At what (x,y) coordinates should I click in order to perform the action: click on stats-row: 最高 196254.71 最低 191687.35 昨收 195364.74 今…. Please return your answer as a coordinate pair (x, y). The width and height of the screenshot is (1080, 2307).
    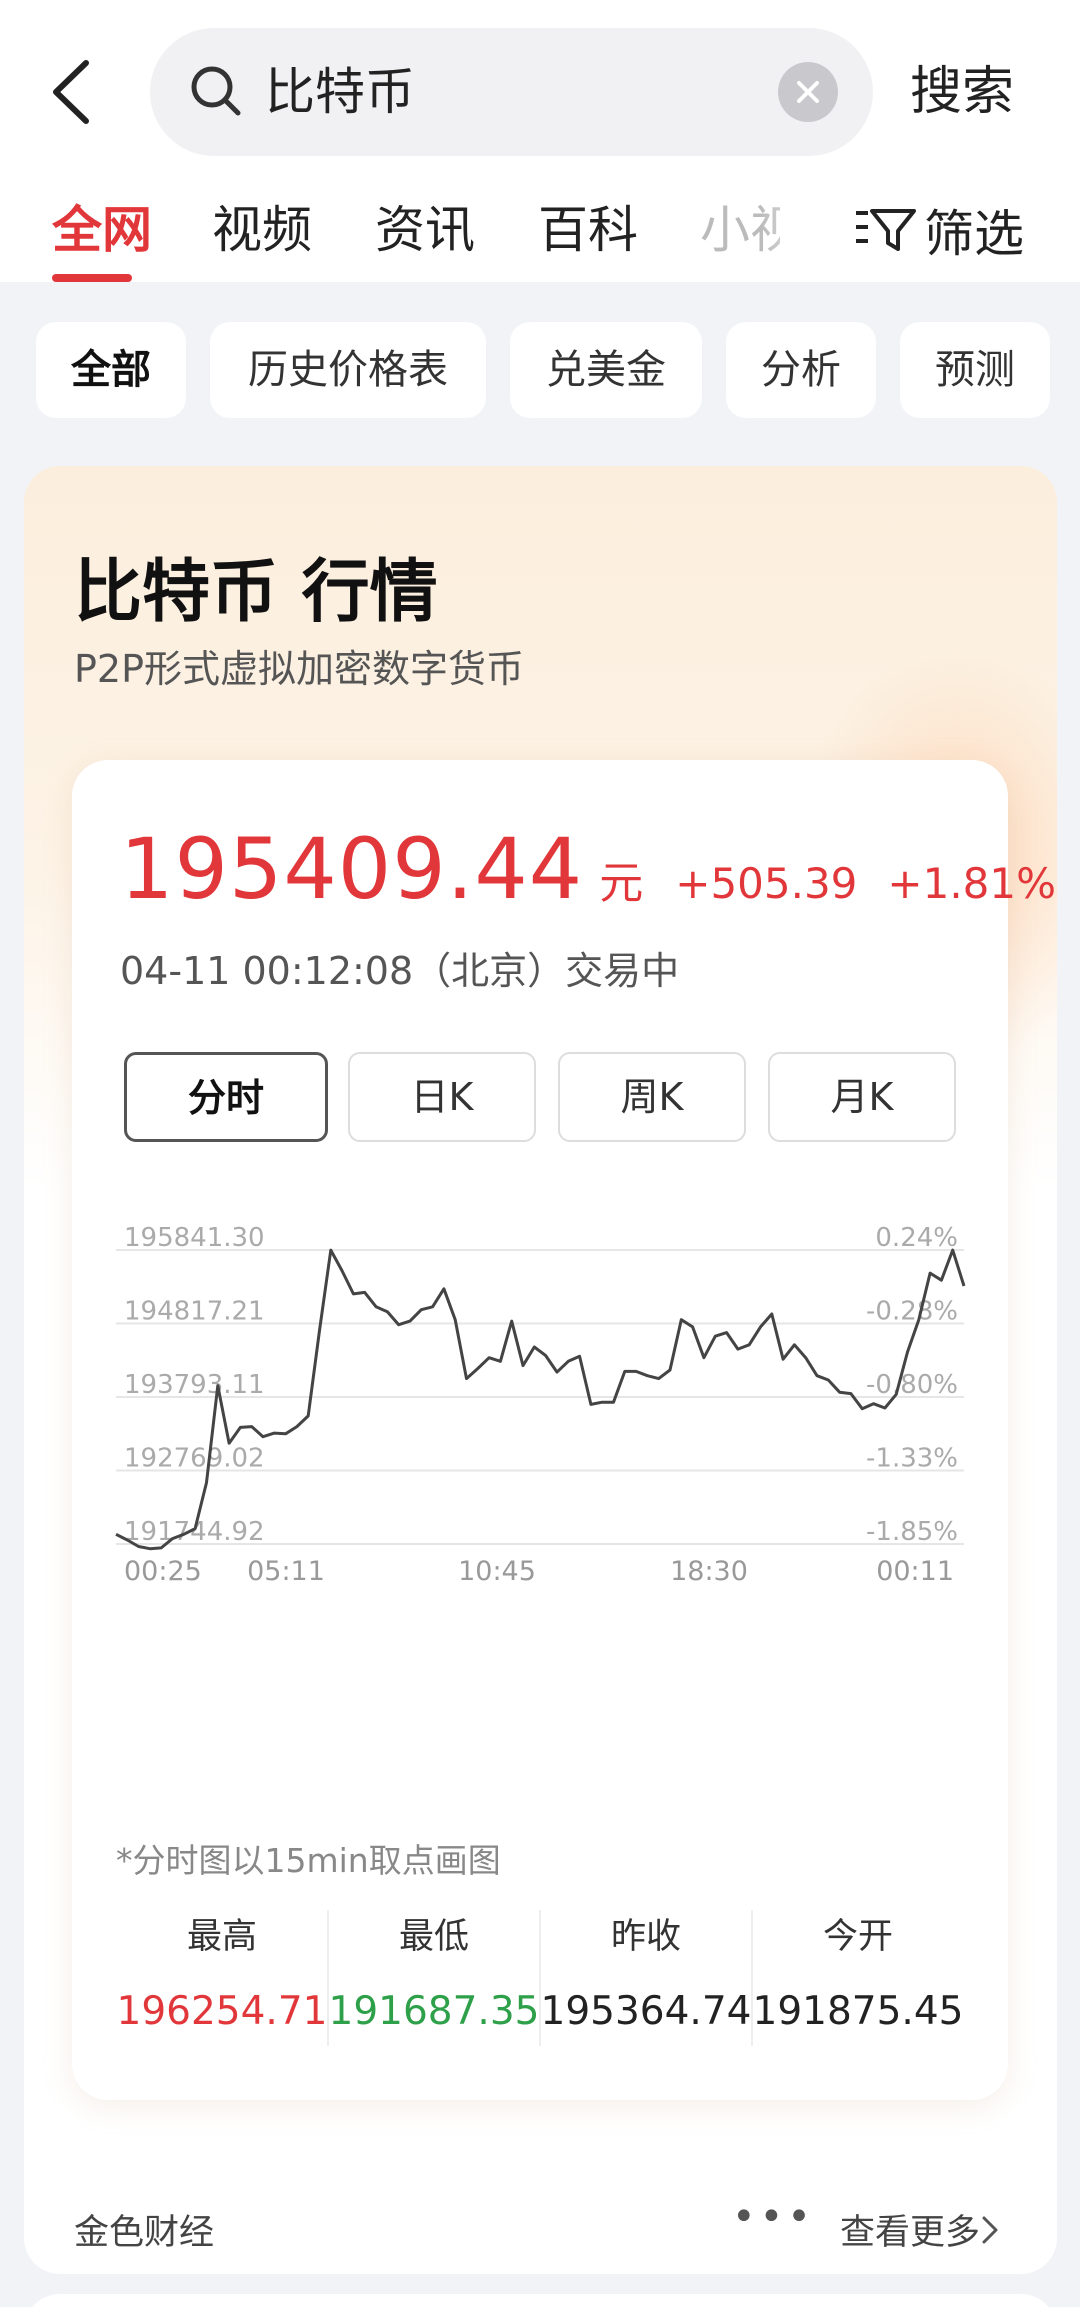
    Looking at the image, I should click on (540, 1975).